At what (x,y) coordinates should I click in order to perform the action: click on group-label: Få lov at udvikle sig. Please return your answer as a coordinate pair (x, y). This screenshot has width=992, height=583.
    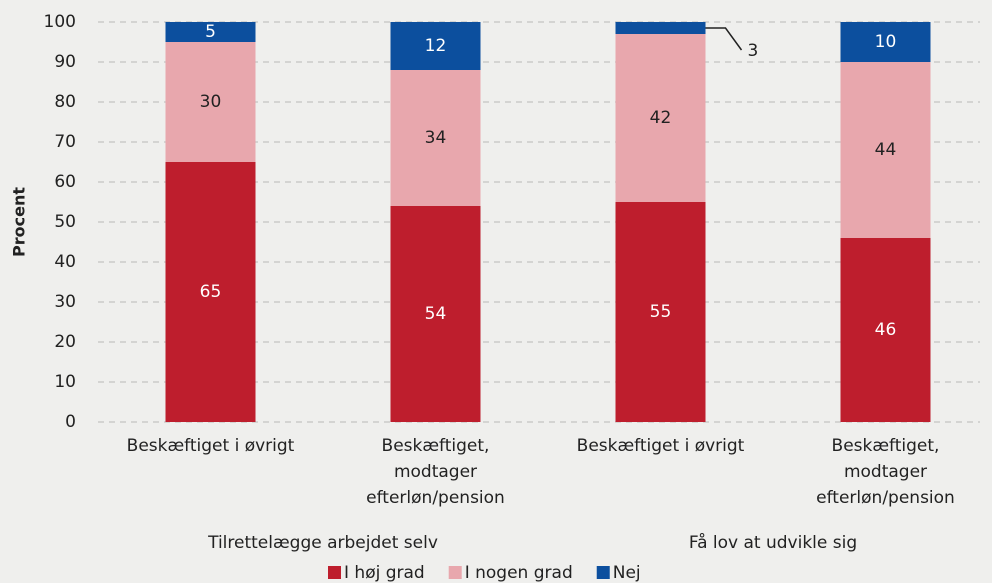
    Looking at the image, I should click on (773, 542).